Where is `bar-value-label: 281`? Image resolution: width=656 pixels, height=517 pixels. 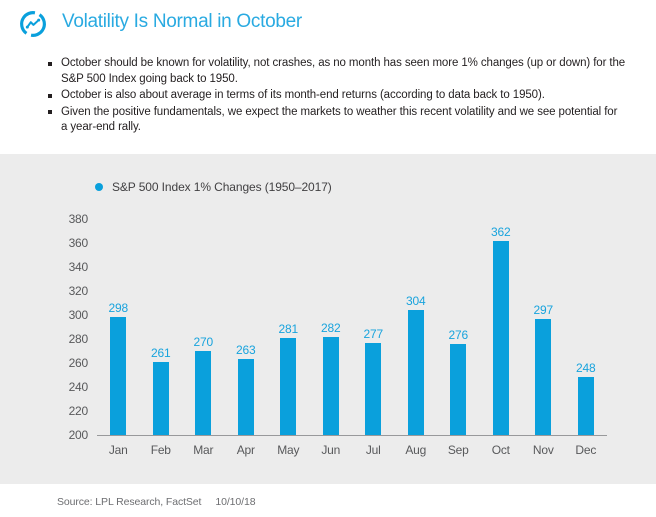 bar-value-label: 281 is located at coordinates (288, 328).